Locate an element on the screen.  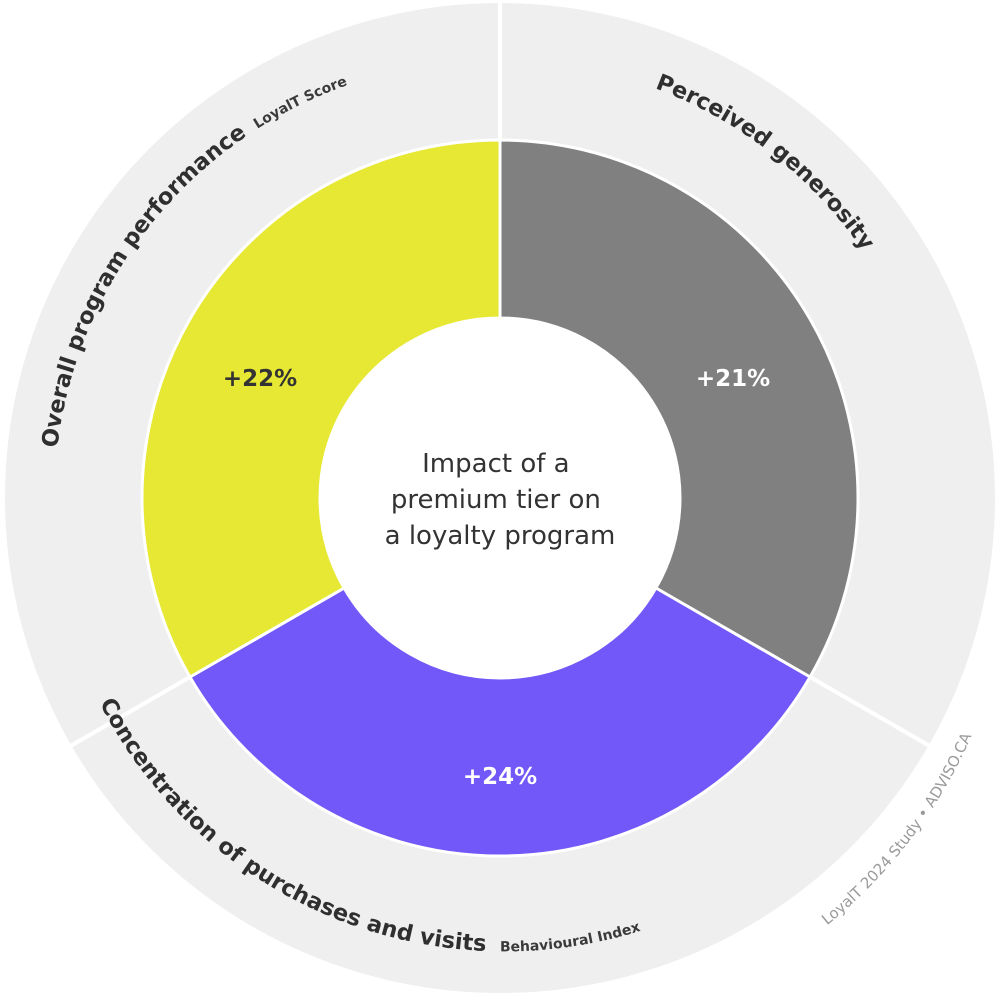
center-title-line-2: premium tier on is located at coordinates (496, 500).